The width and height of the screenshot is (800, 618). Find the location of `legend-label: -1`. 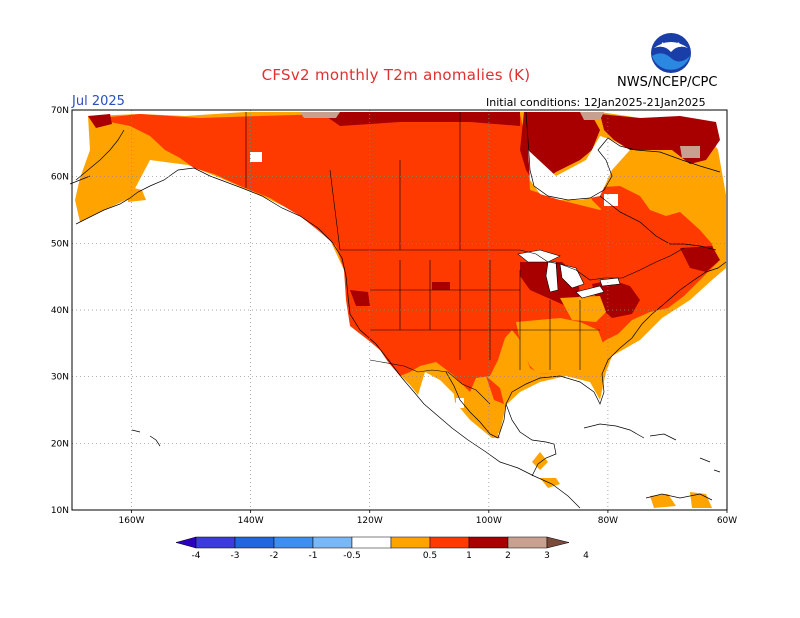

legend-label: -1 is located at coordinates (313, 556).